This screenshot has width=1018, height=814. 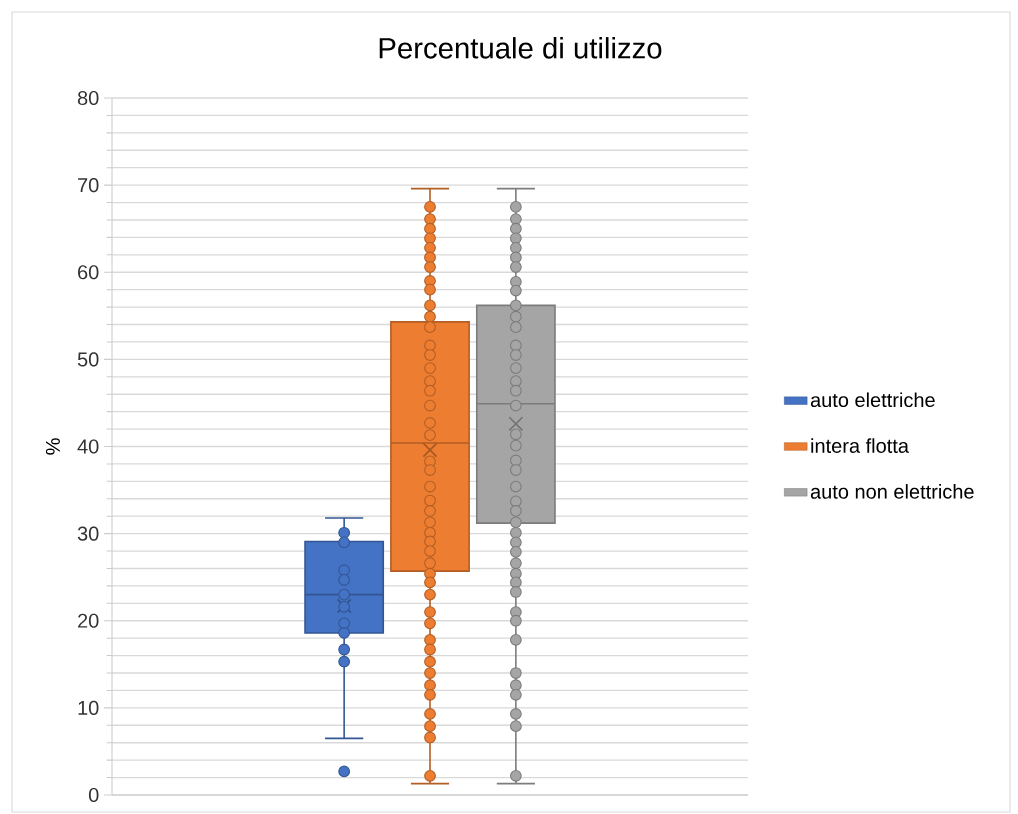 I want to click on y-tick-label: 50, so click(x=88, y=359).